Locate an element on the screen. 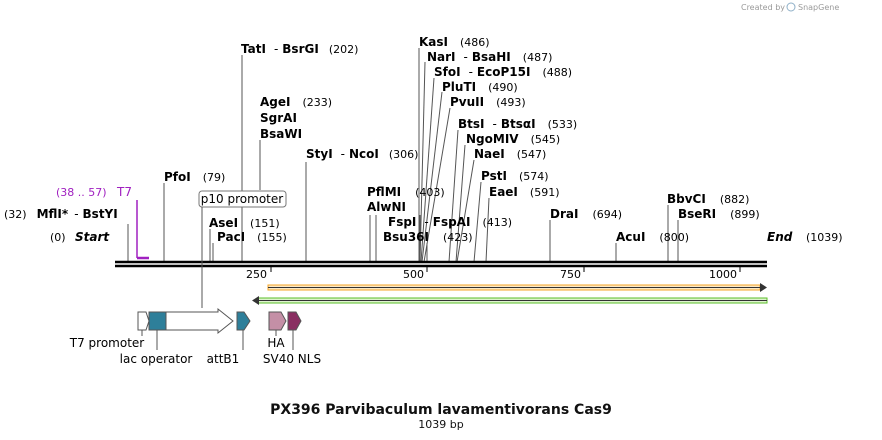 The height and width of the screenshot is (440, 882). svg-text: HA is located at coordinates (276, 343).